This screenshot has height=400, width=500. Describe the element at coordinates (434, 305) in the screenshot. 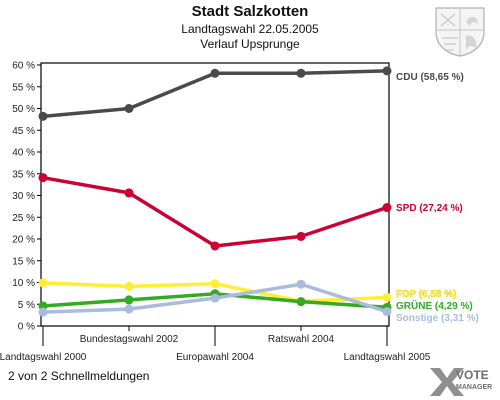

I see `series-label-gr-ne: GRÜNE (4,29 %)` at that location.